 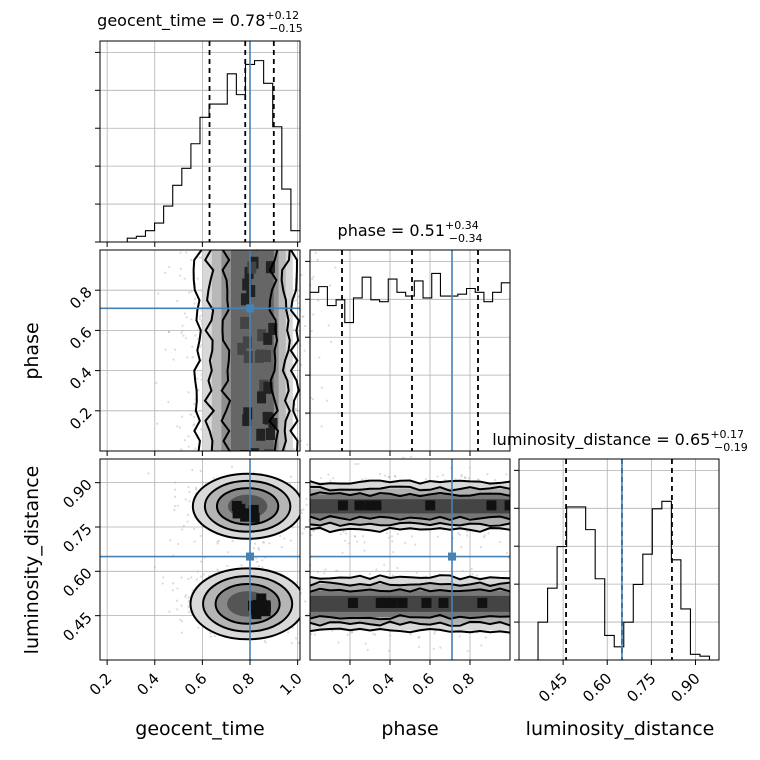 I want to click on title-plus: +0.12, so click(x=282, y=15).